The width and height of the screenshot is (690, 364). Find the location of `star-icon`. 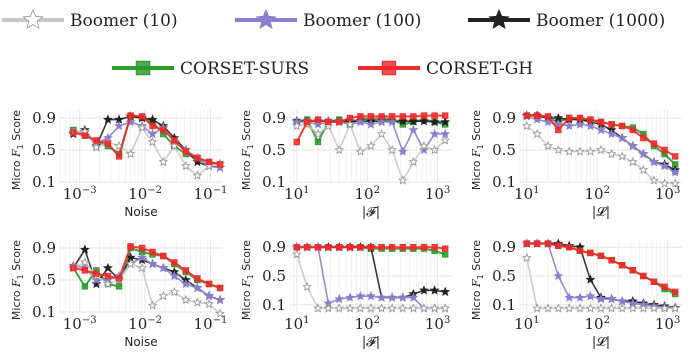

star-icon is located at coordinates (33, 19).